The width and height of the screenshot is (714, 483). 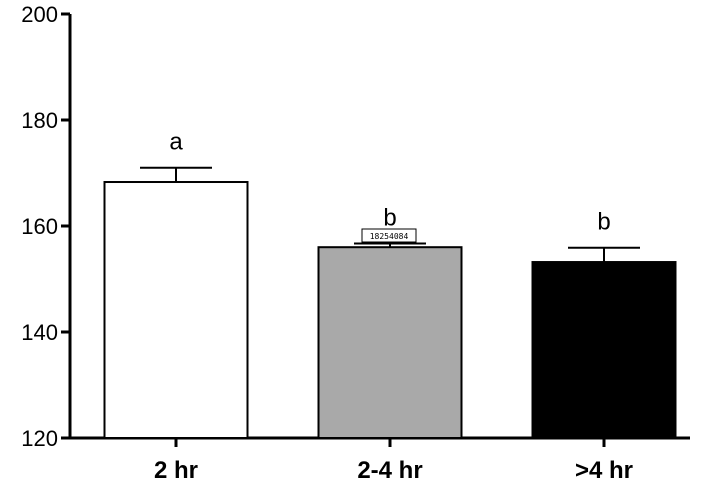 What do you see at coordinates (39, 14) in the screenshot?
I see `y-tick-label: 200` at bounding box center [39, 14].